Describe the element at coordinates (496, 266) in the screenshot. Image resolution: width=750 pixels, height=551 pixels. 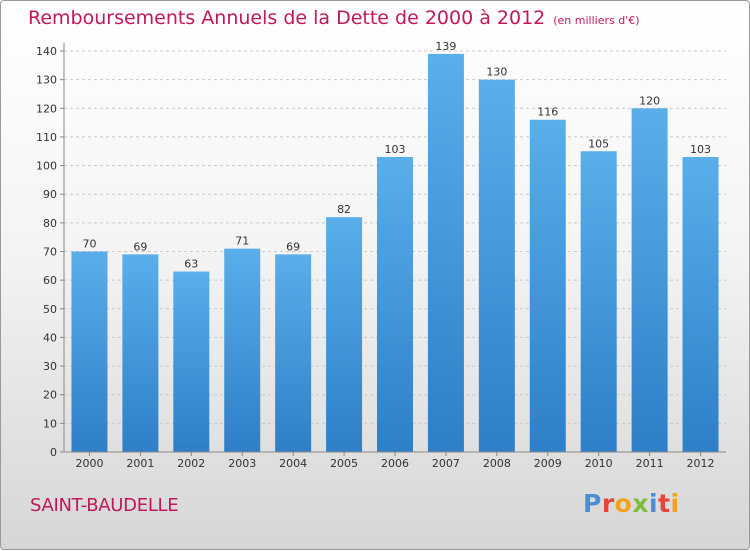
I see `bar-2008` at that location.